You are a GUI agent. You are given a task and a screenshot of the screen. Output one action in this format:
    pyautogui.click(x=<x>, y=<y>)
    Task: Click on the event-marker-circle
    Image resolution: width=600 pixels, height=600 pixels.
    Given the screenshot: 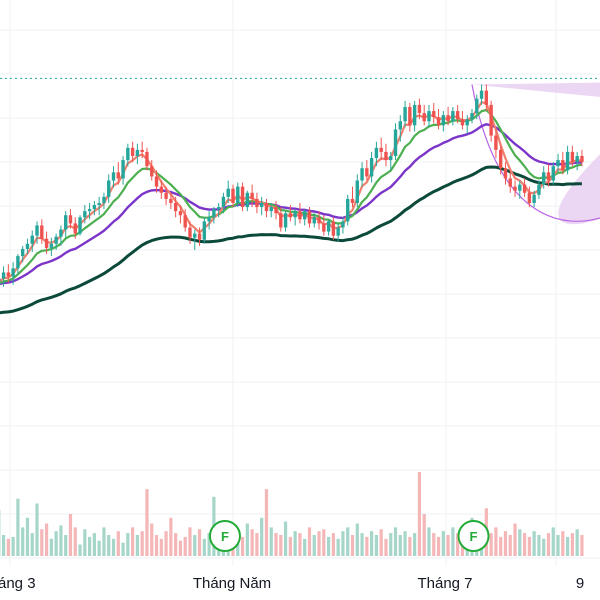 What is the action you would take?
    pyautogui.click(x=473, y=536)
    